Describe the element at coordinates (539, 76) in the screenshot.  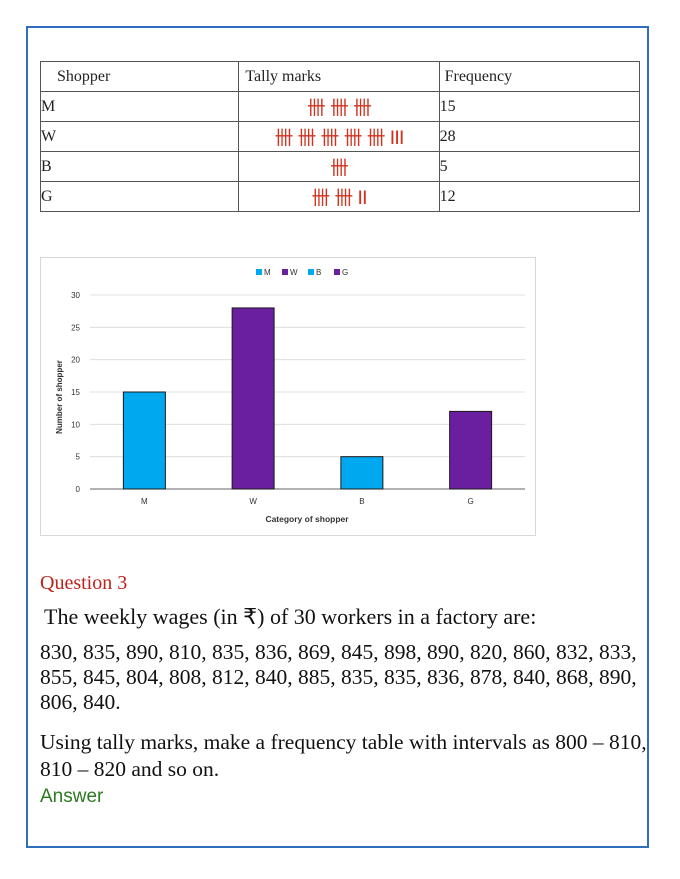
I see `column-header-frequency: Frequency` at that location.